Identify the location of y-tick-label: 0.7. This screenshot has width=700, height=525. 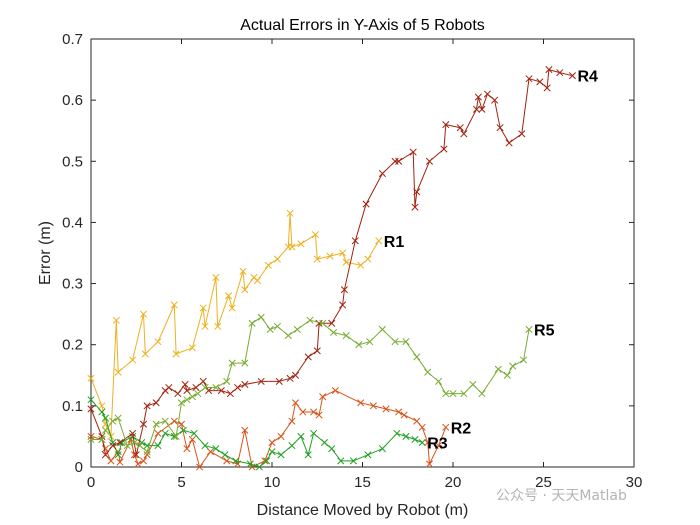
(72, 39).